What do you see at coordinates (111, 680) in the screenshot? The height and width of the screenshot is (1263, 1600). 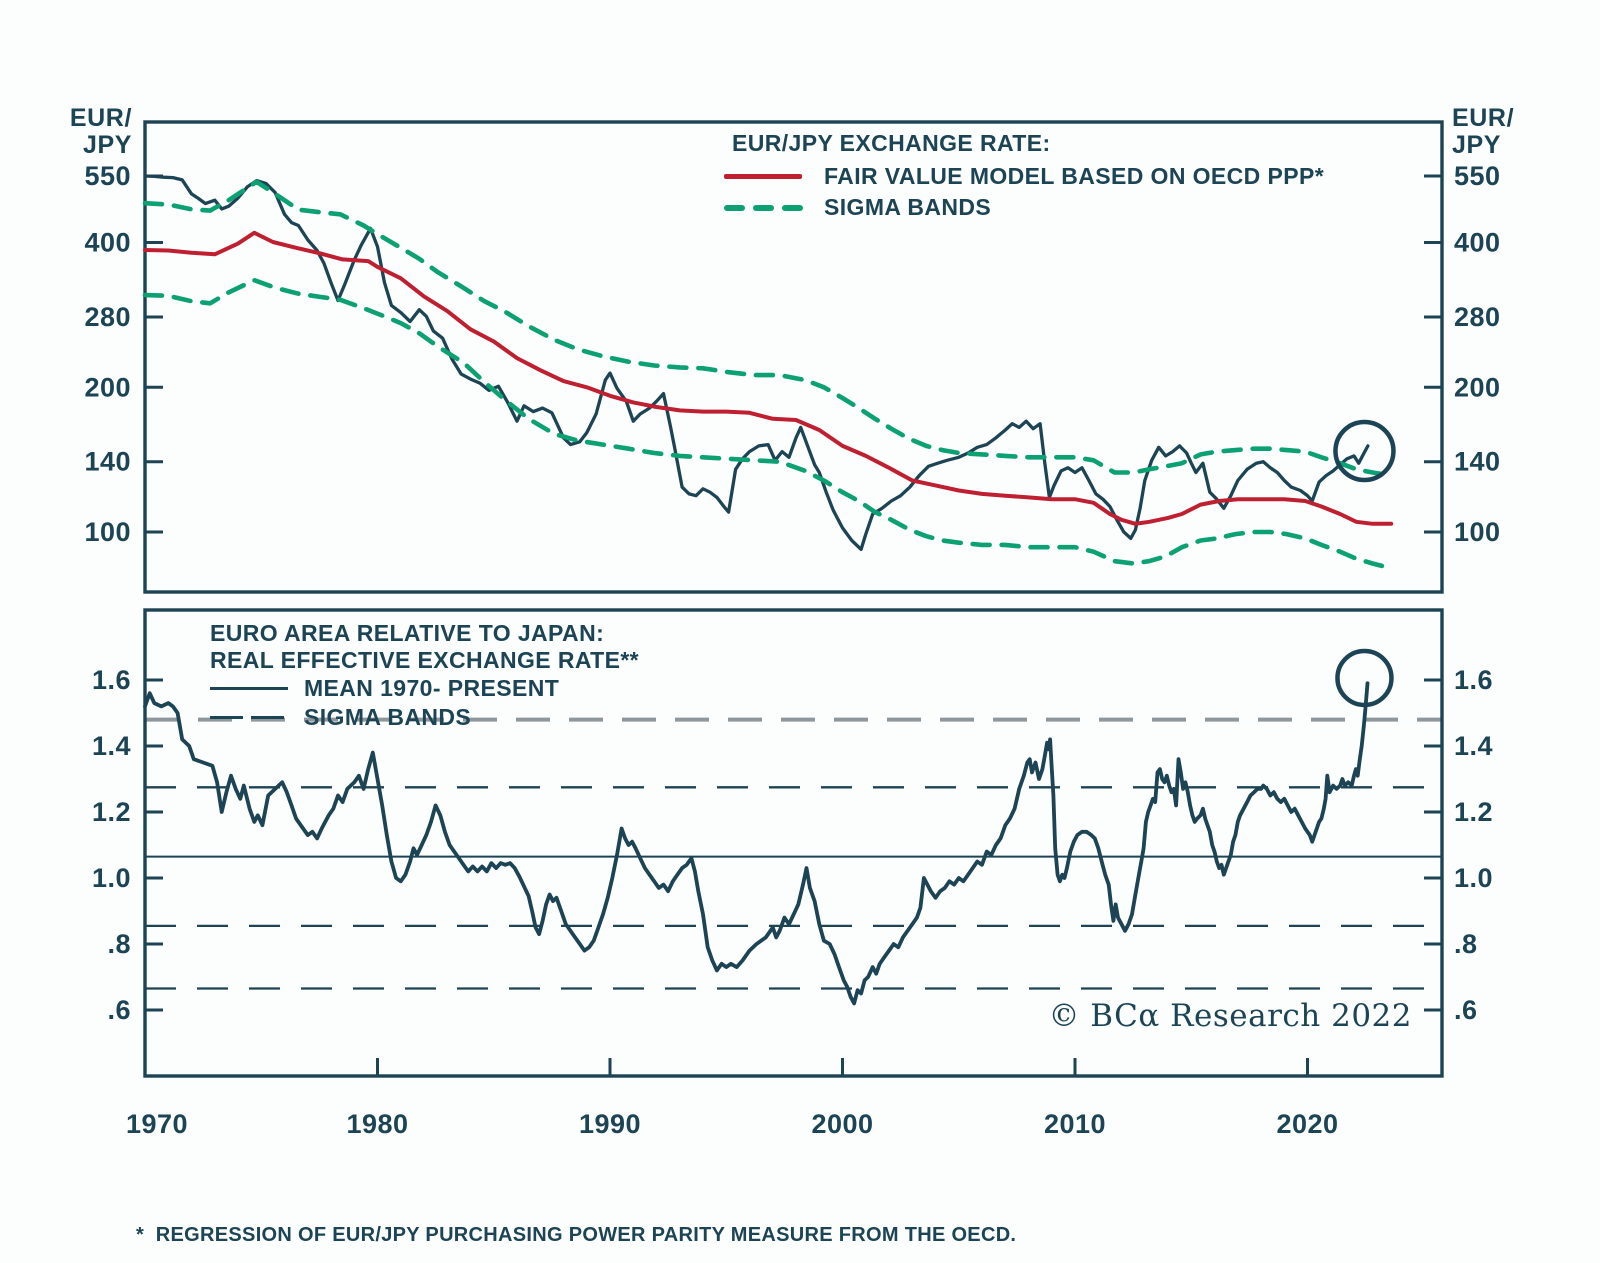 I see `bottom-y-axis-tick-label-left: 1.6` at bounding box center [111, 680].